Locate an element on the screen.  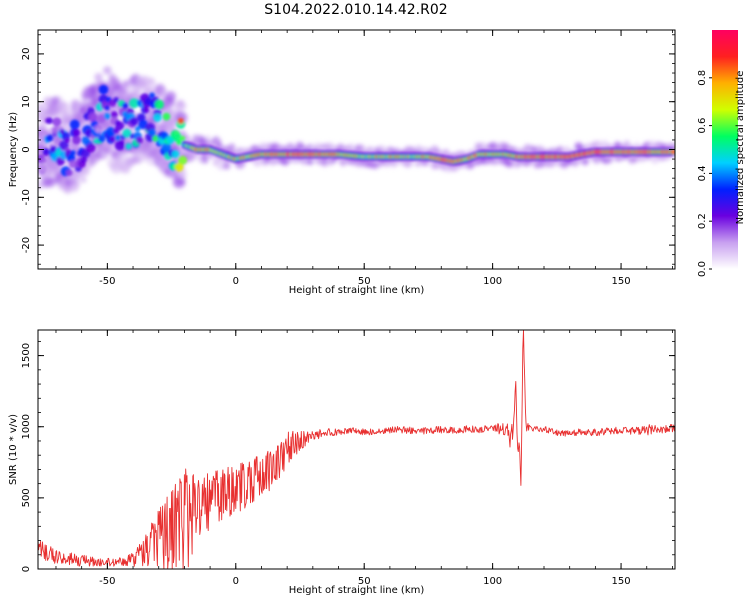
x-tick-label: 100 is located at coordinates (492, 581).